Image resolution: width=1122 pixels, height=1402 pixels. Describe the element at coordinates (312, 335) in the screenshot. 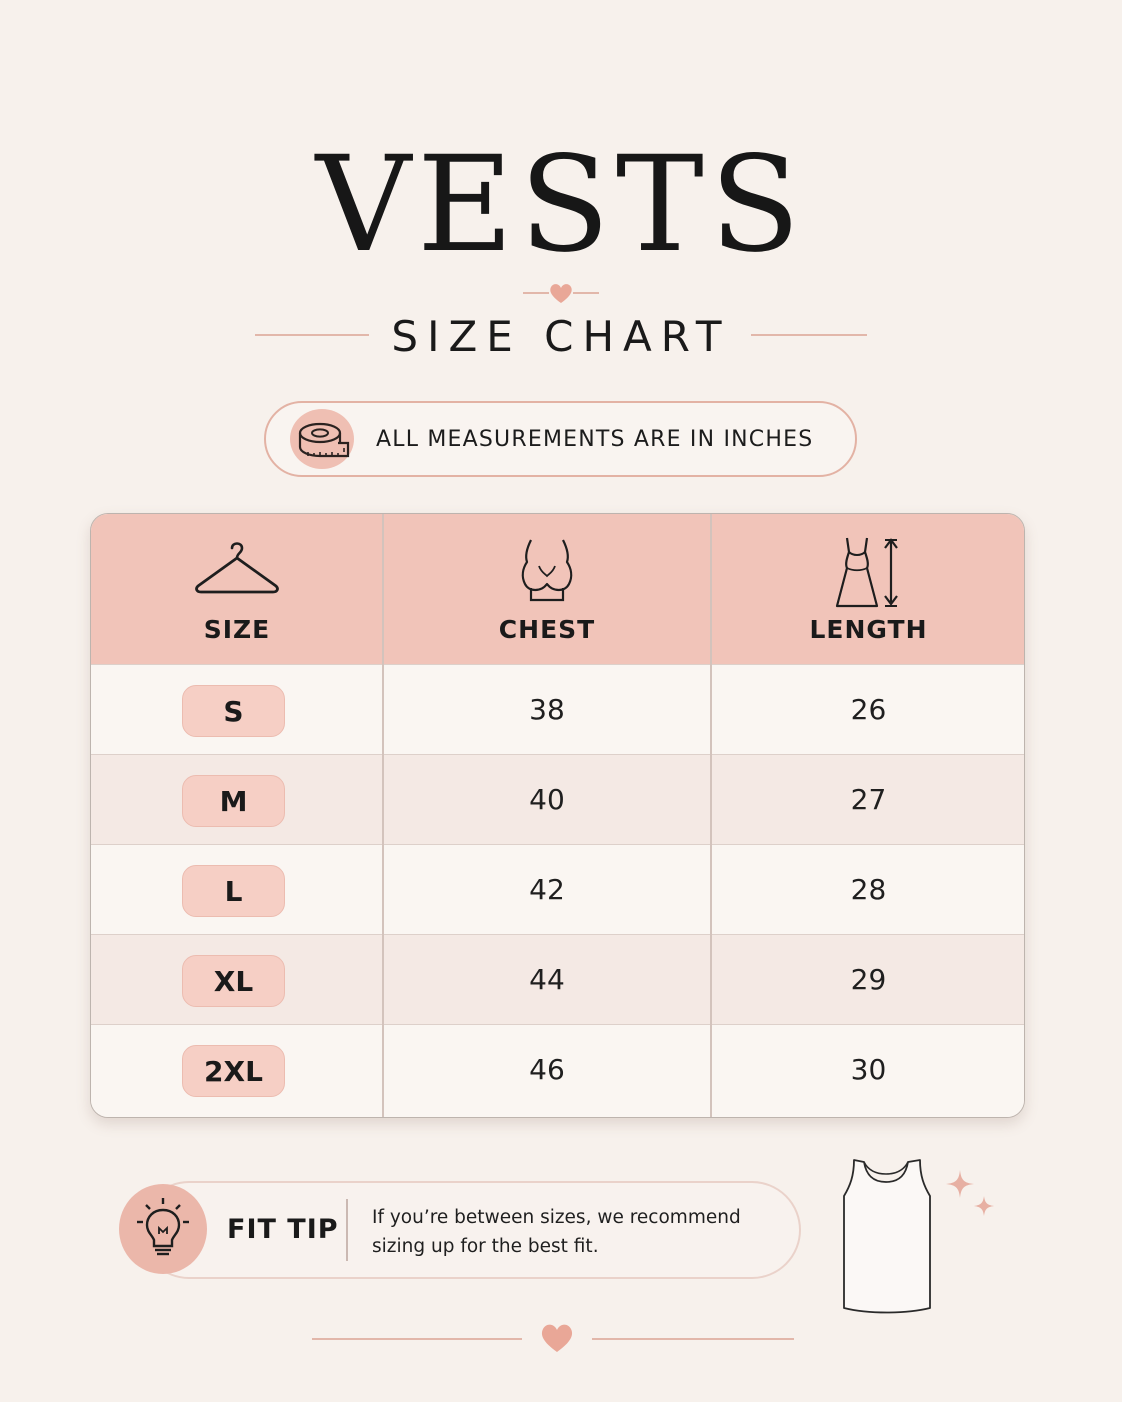

I see `divider-line-left` at that location.